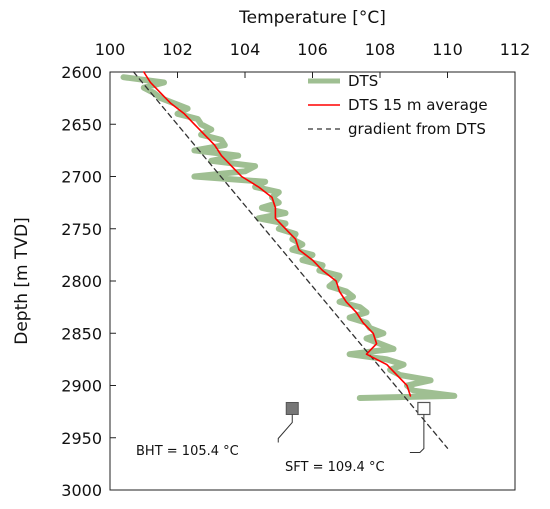 The height and width of the screenshot is (509, 550). What do you see at coordinates (417, 433) in the screenshot?
I see `sft-leader-line` at bounding box center [417, 433].